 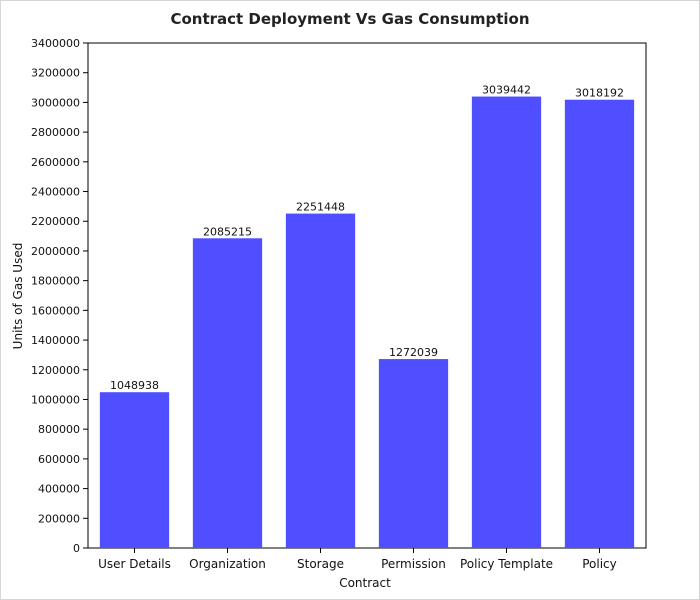 What do you see at coordinates (55, 340) in the screenshot?
I see `y-tick-label: 1400000` at bounding box center [55, 340].